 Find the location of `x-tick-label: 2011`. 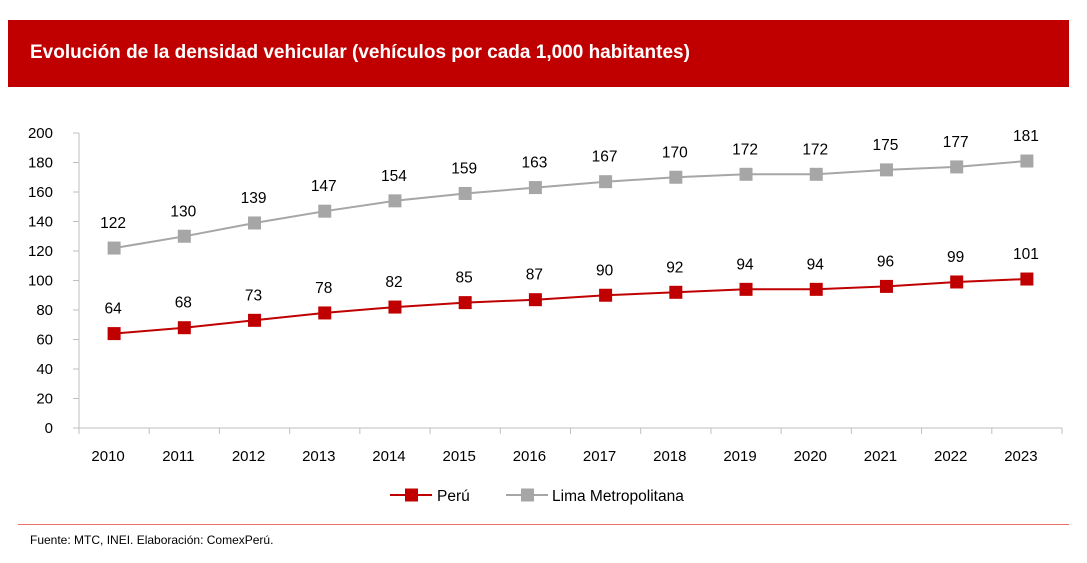

x-tick-label: 2011 is located at coordinates (178, 456).